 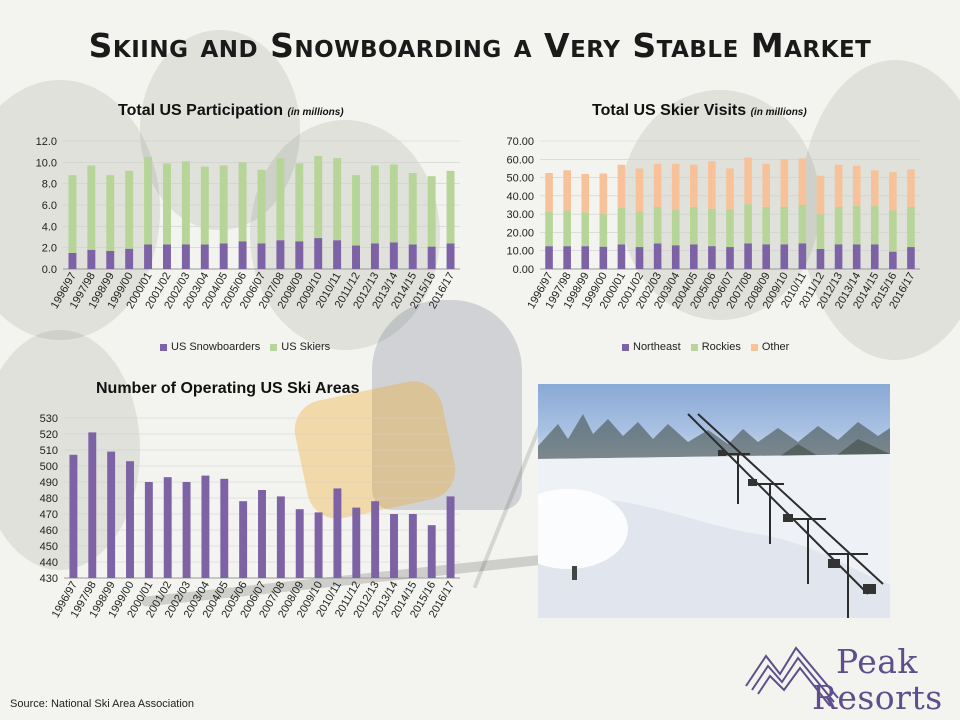 What do you see at coordinates (765, 347) in the screenshot?
I see `legend-item: Other` at bounding box center [765, 347].